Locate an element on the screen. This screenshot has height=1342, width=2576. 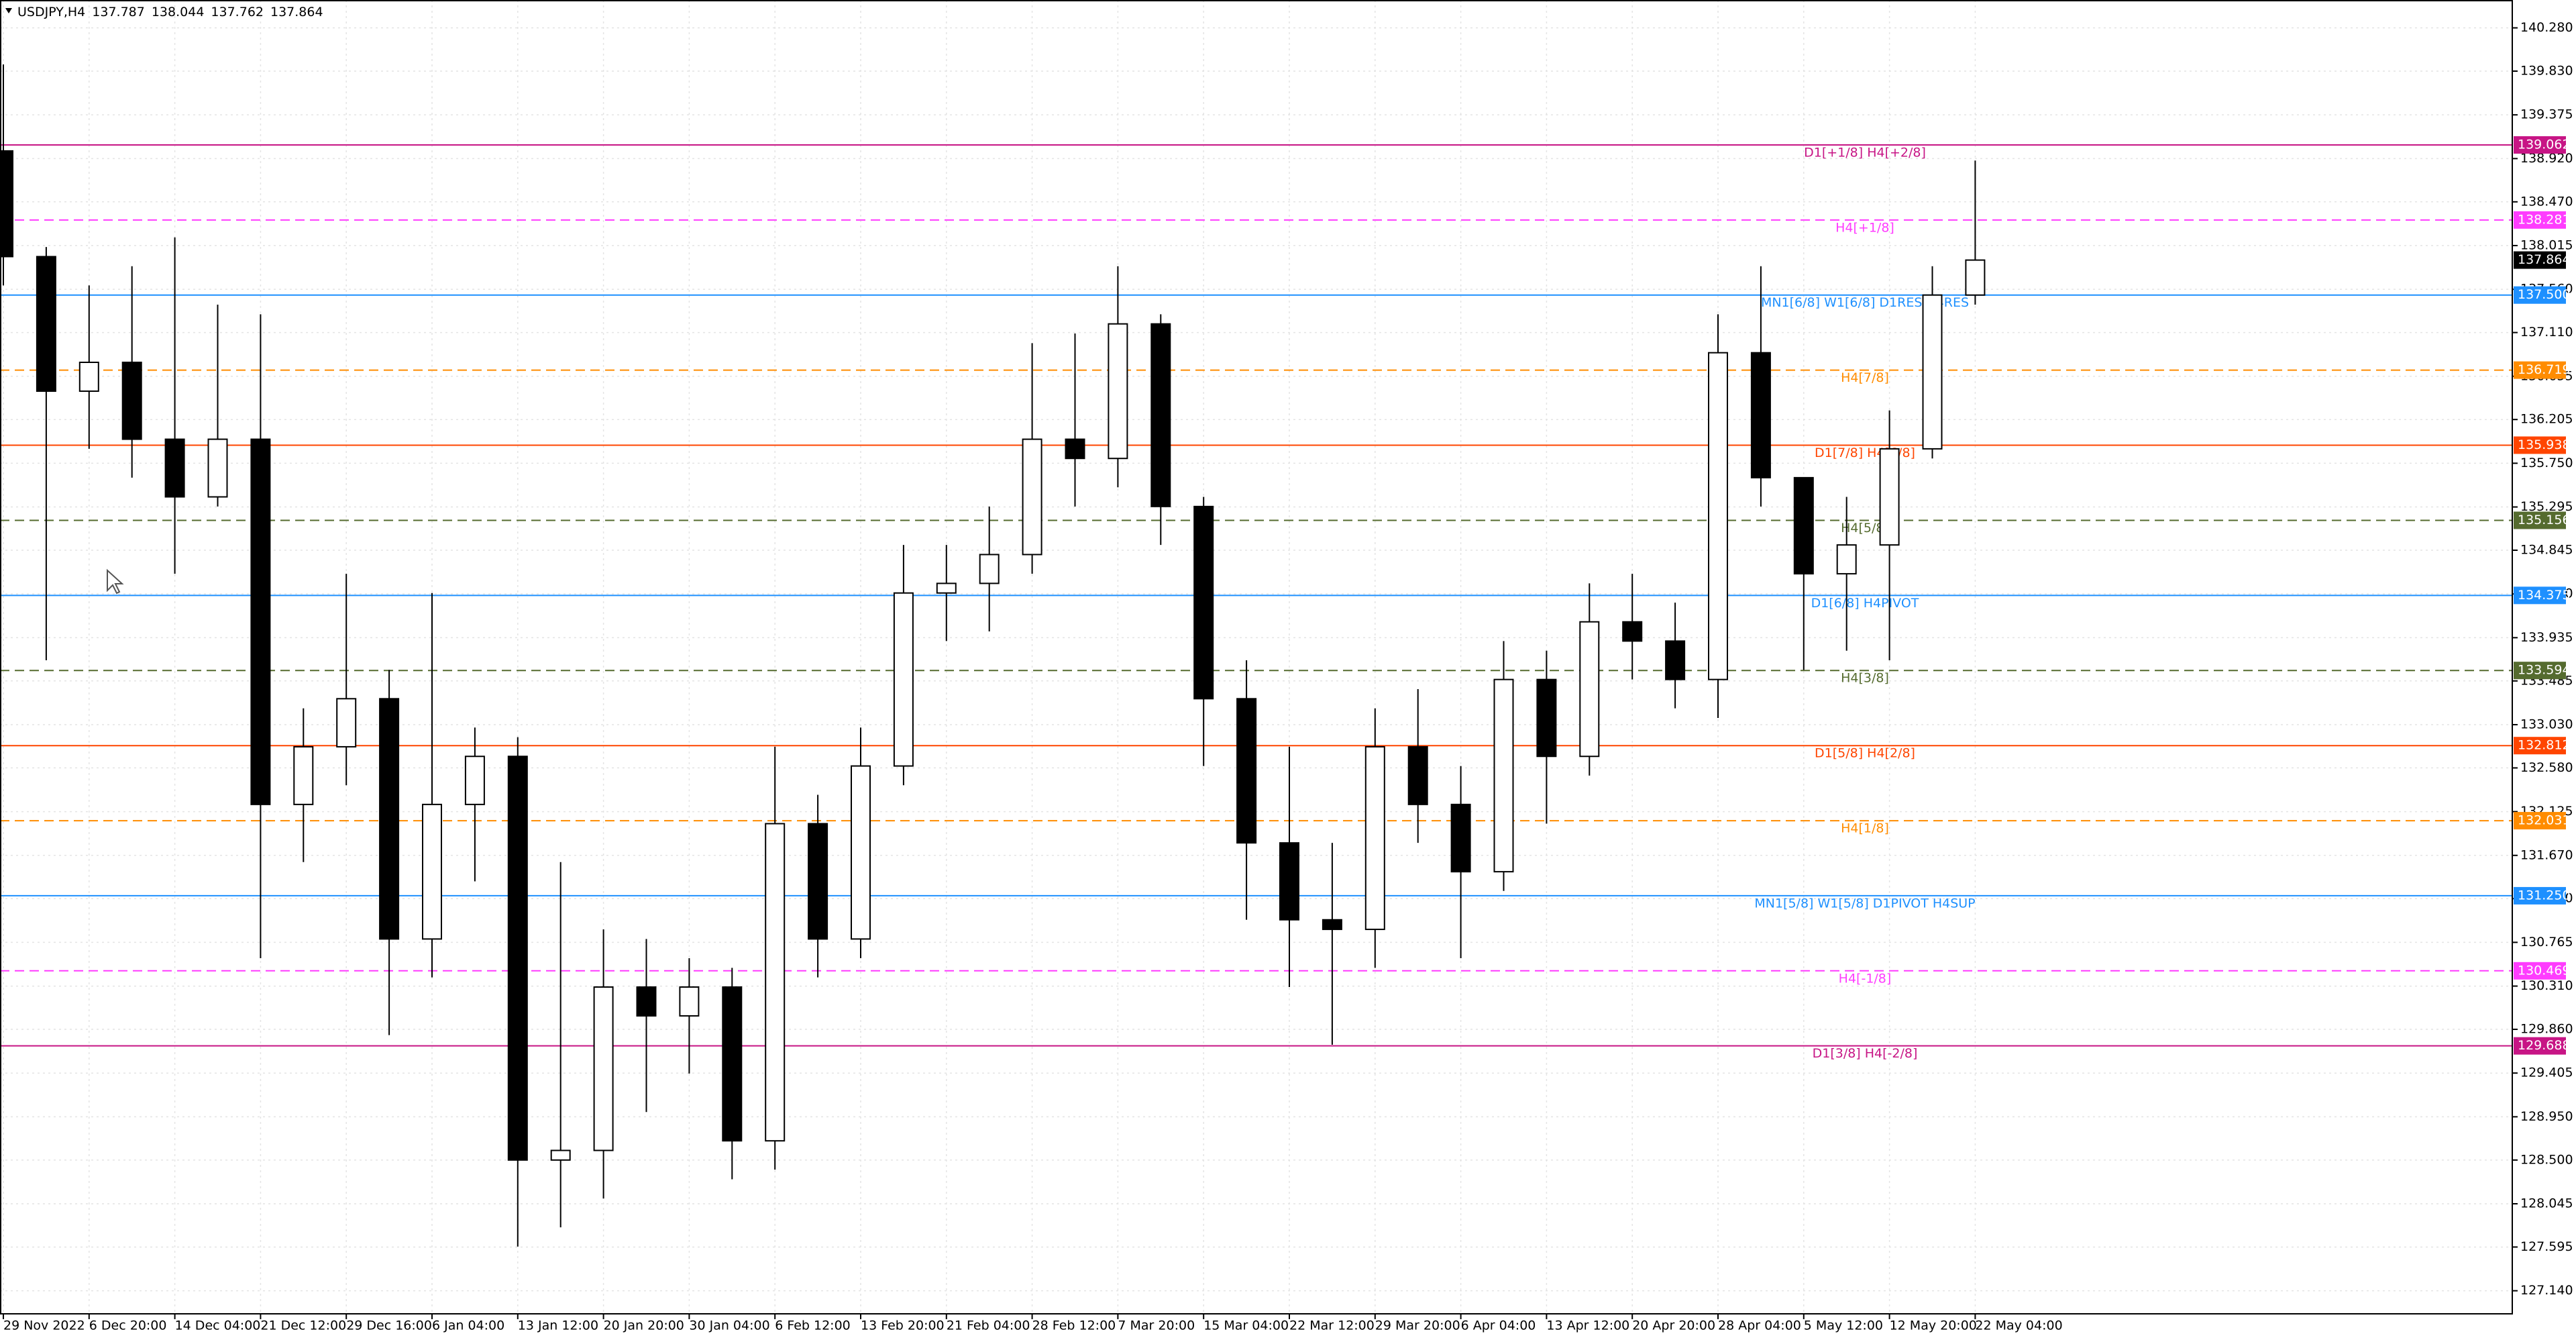
level-price-label: 132.031 is located at coordinates (2544, 820).